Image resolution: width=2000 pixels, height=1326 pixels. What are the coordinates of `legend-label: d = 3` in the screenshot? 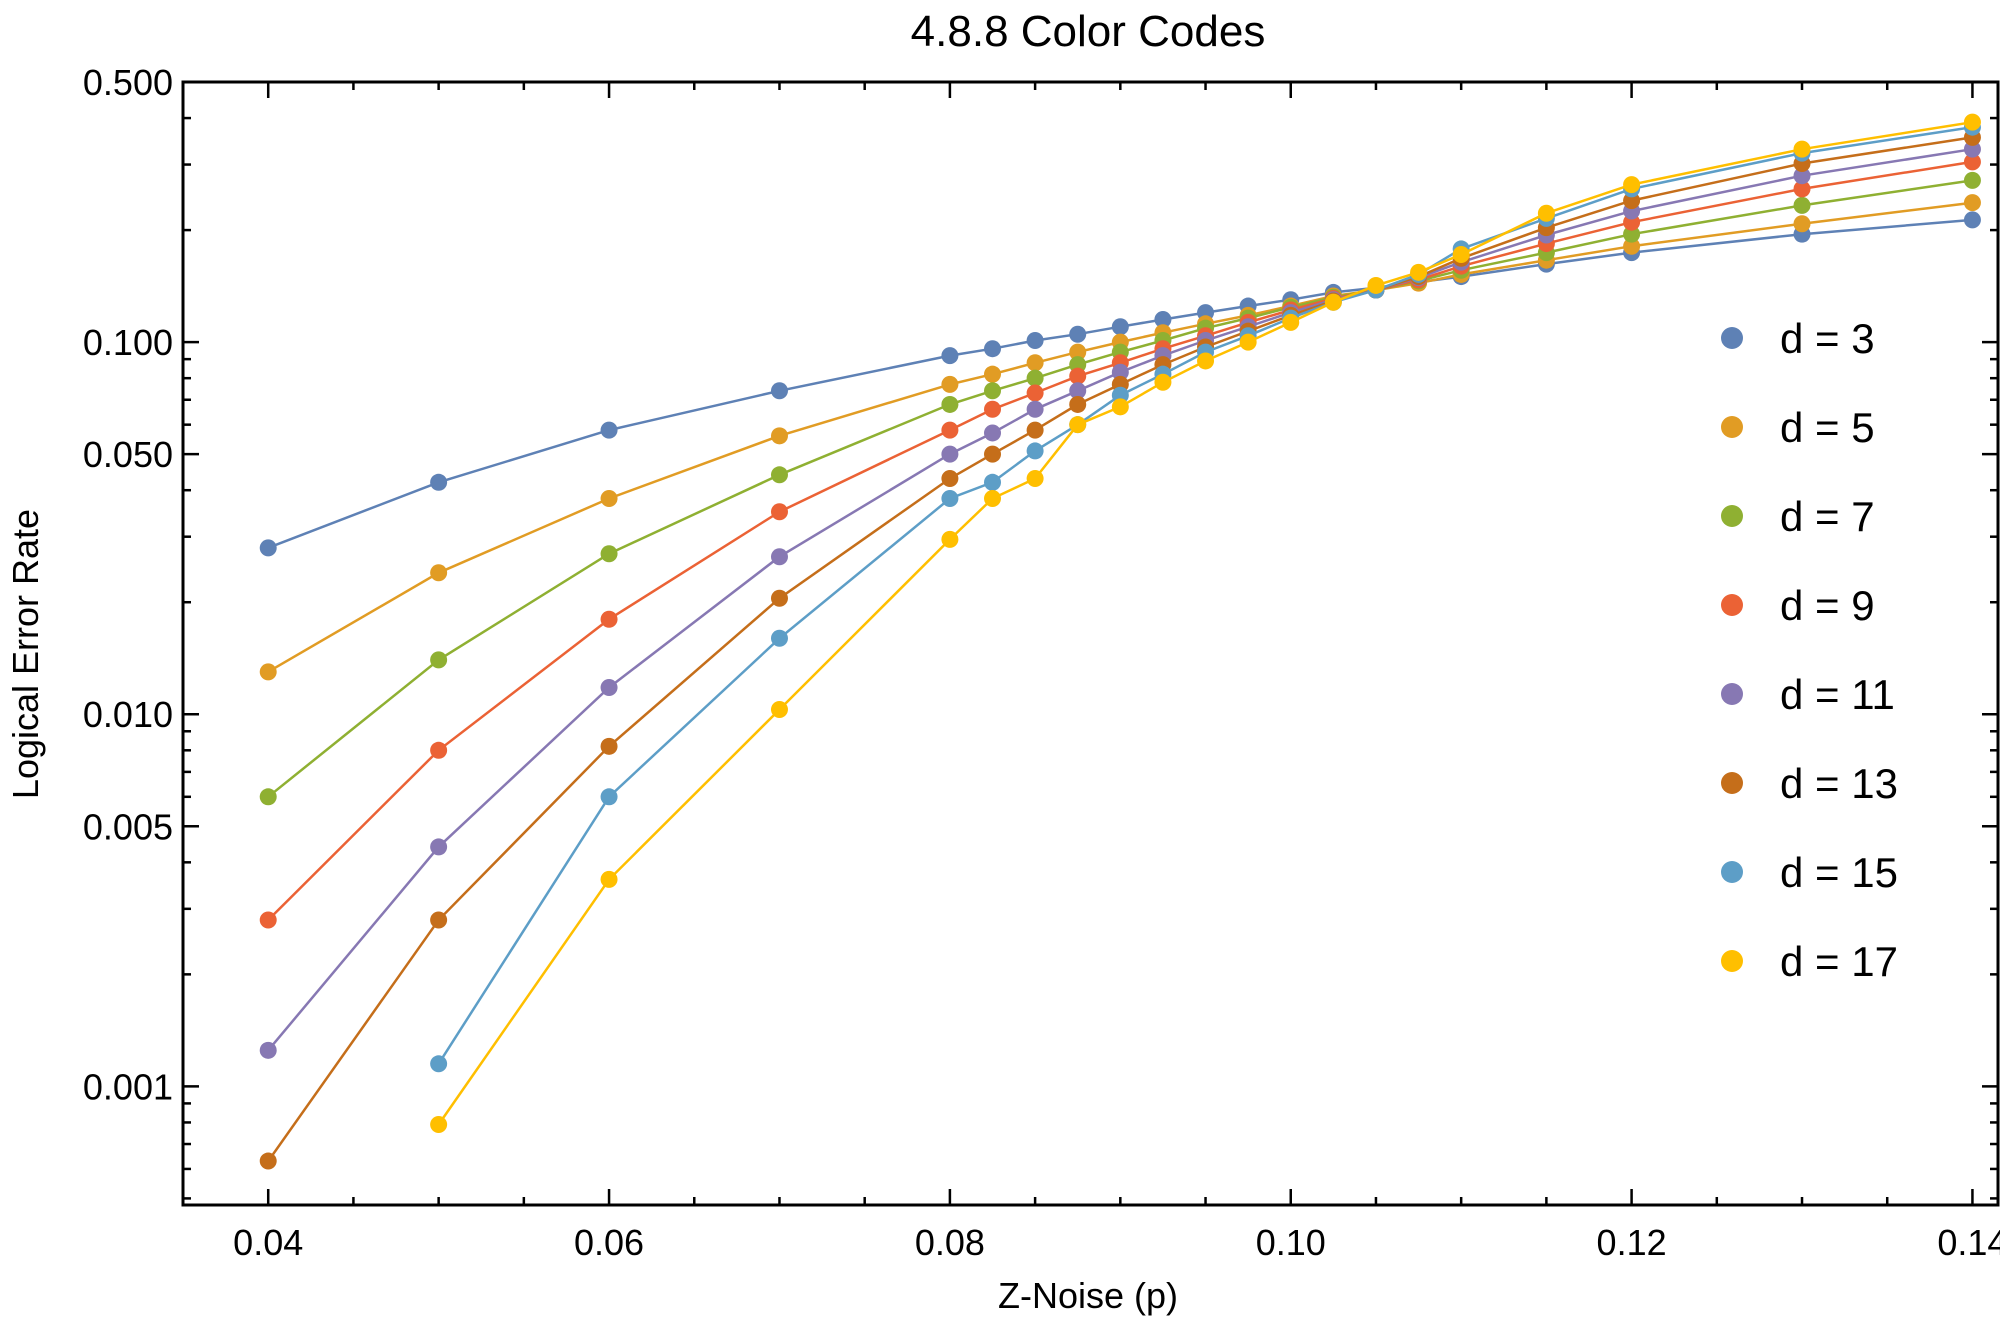 It's located at (1827, 338).